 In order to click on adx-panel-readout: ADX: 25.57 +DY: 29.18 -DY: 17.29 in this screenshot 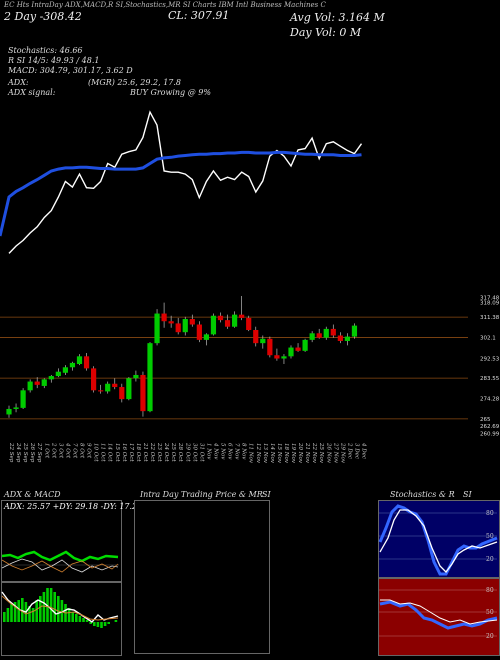, I will do `click(73, 506)`.